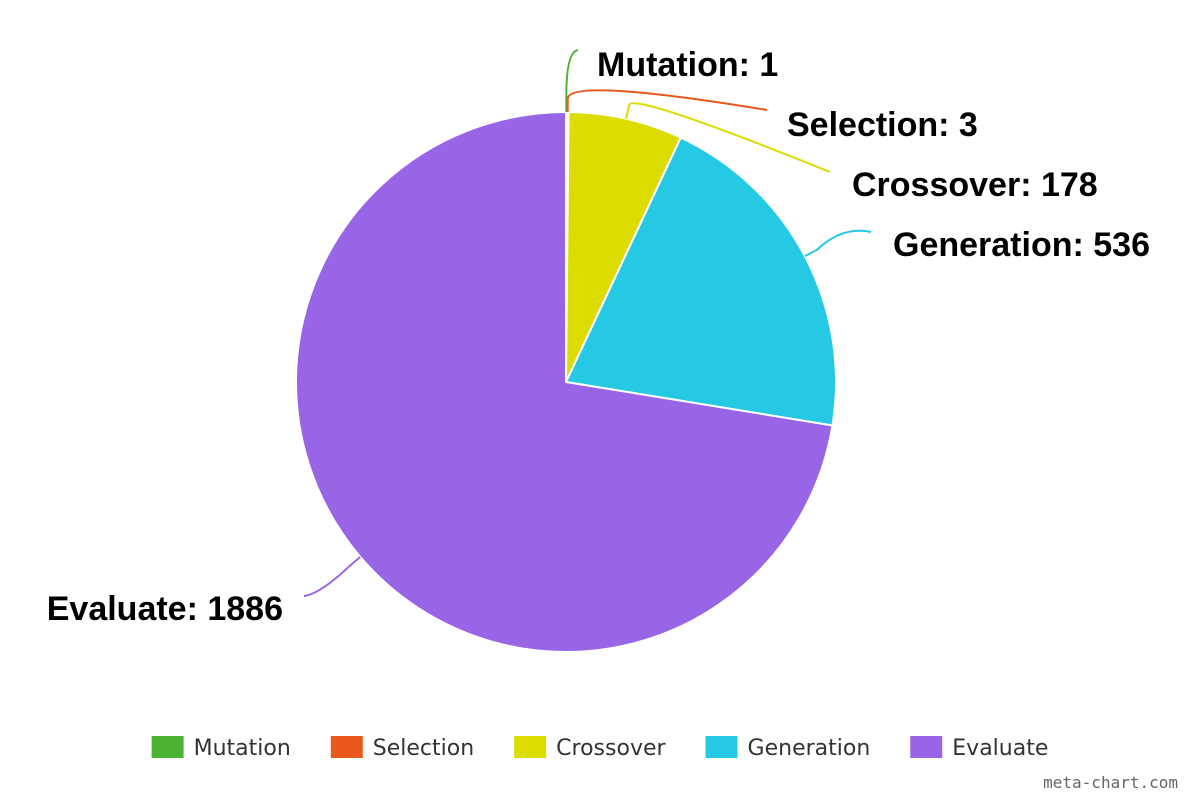  I want to click on leader-line-generation, so click(838, 243).